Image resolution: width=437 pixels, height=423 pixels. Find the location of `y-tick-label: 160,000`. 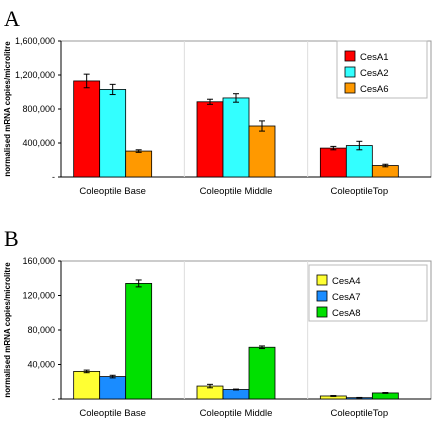

y-tick-label: 160,000 is located at coordinates (38, 261).